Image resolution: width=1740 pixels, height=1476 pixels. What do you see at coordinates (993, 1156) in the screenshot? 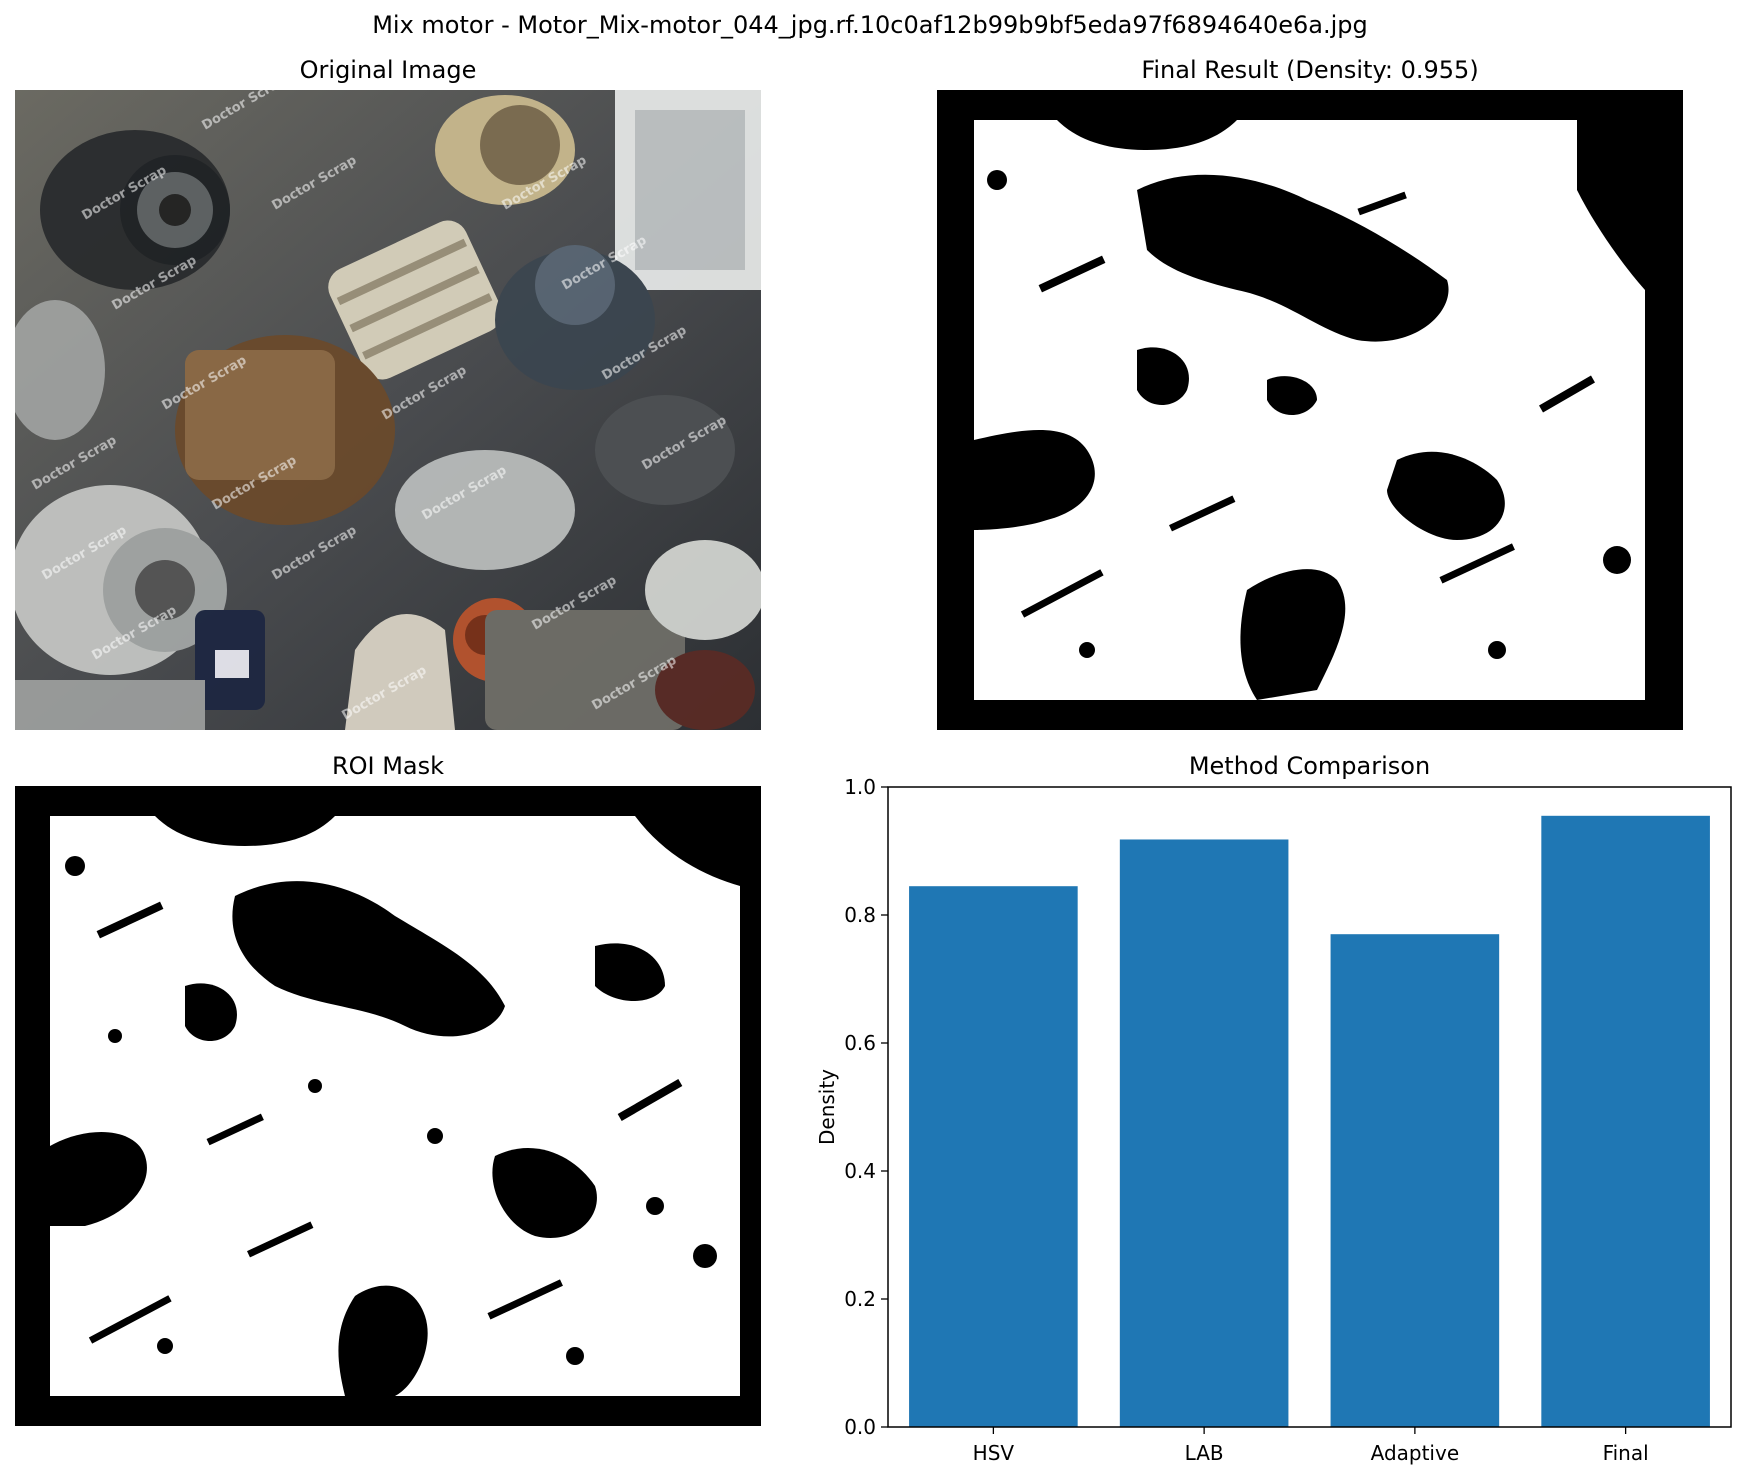
I see `bar-hsv` at bounding box center [993, 1156].